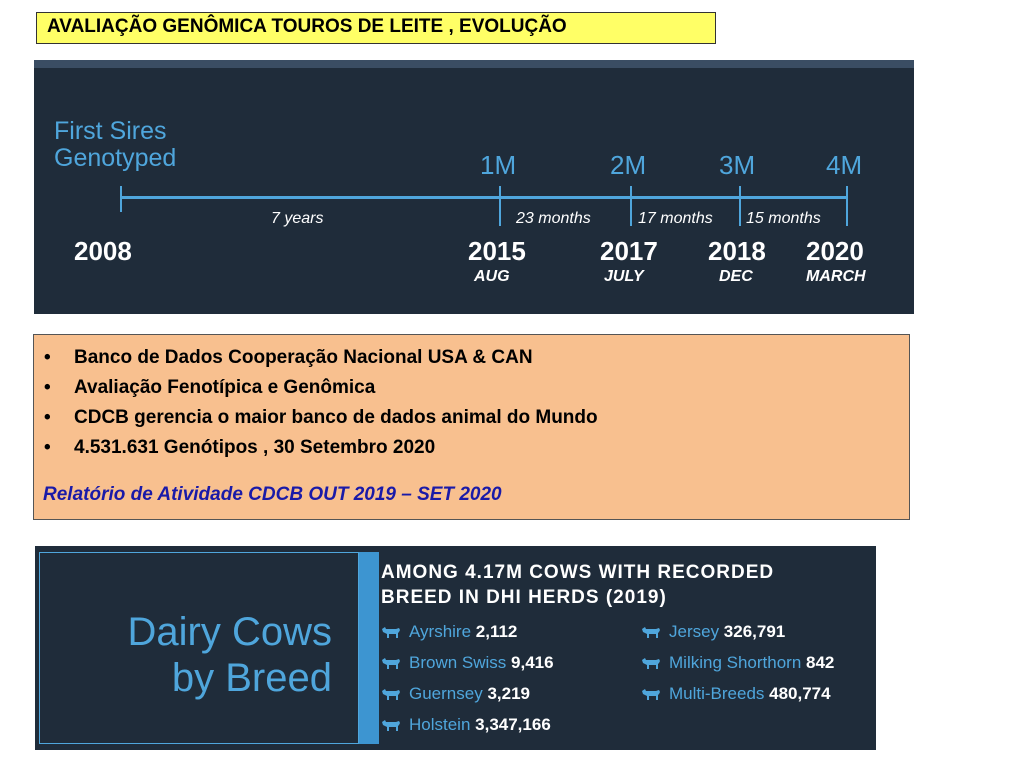 The image size is (1024, 768). What do you see at coordinates (836, 276) in the screenshot?
I see `month-march: MARCH` at bounding box center [836, 276].